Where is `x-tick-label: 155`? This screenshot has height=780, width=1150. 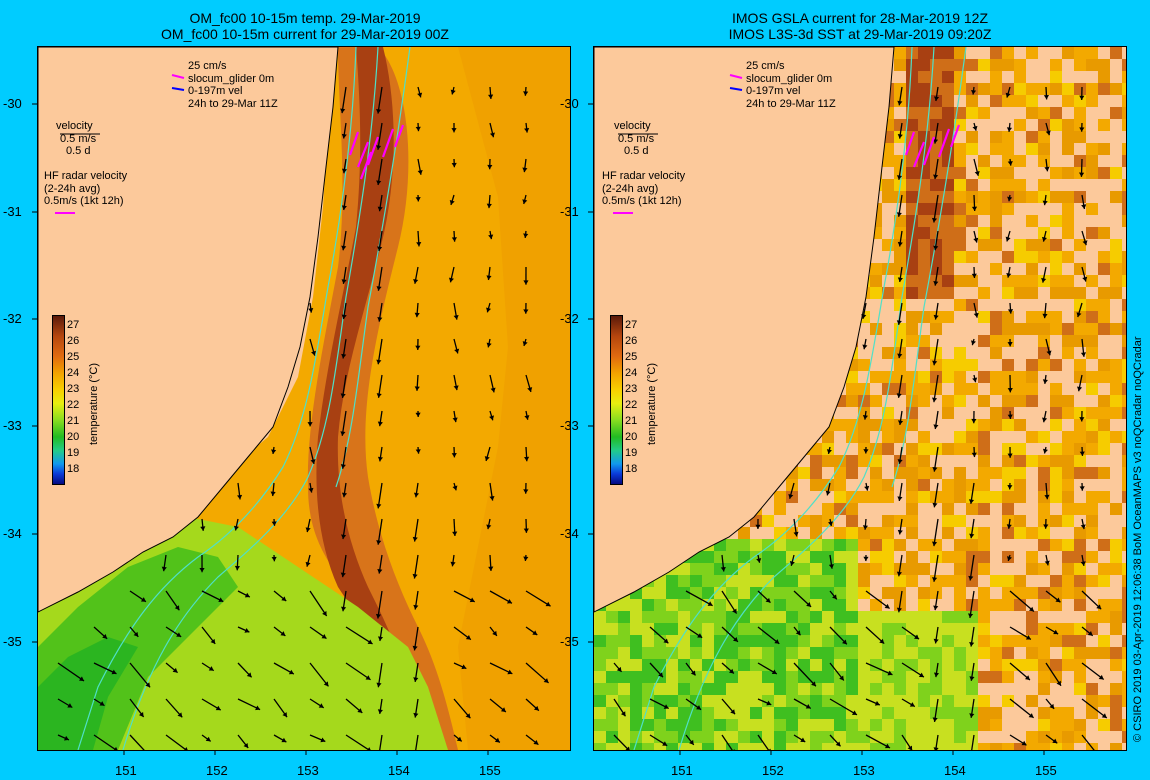
x-tick-label: 155 is located at coordinates (490, 770).